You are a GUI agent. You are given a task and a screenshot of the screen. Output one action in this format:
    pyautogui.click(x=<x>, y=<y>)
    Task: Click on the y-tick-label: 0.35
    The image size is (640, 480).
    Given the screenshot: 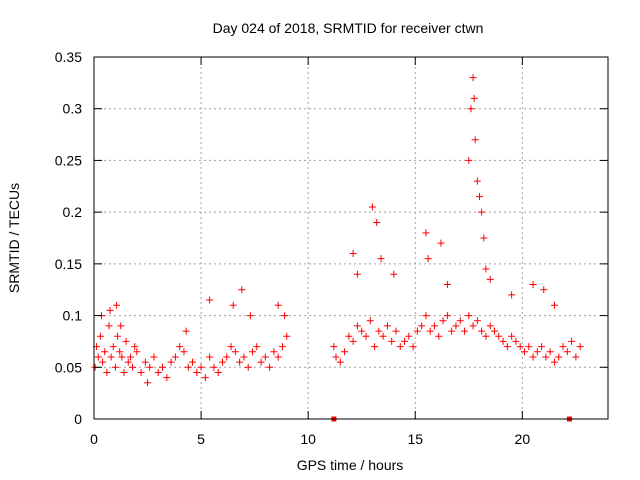 What is the action you would take?
    pyautogui.click(x=68, y=57)
    